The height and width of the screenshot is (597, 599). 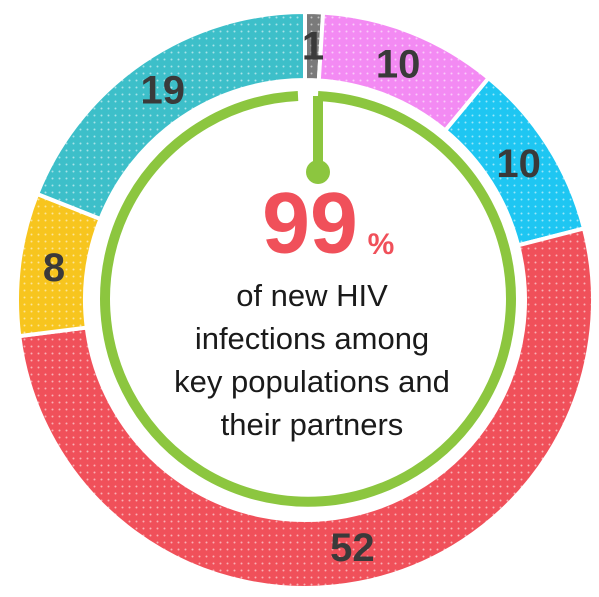 What do you see at coordinates (381, 244) in the screenshot?
I see `center-unit: %` at bounding box center [381, 244].